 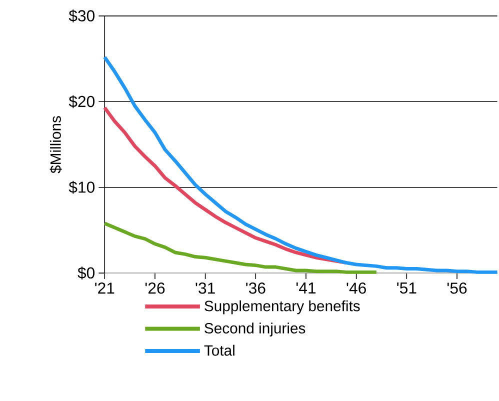 What do you see at coordinates (86, 273) in the screenshot?
I see `y-tick-label: $0` at bounding box center [86, 273].